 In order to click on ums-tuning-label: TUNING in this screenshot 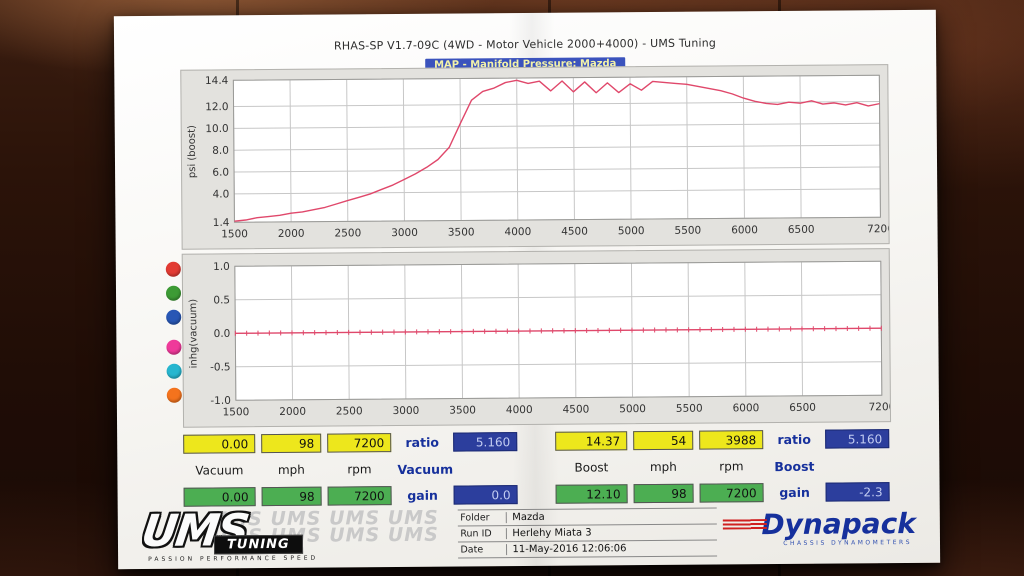, I will do `click(258, 544)`.